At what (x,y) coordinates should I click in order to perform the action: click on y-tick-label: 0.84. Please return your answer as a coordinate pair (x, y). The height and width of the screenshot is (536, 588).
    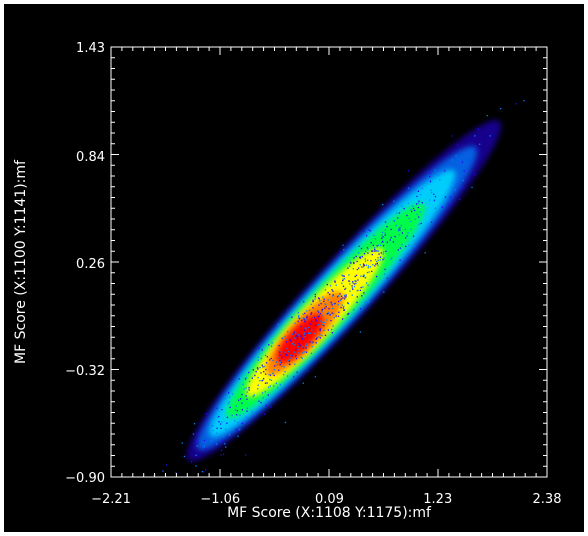
    Looking at the image, I should click on (90, 157).